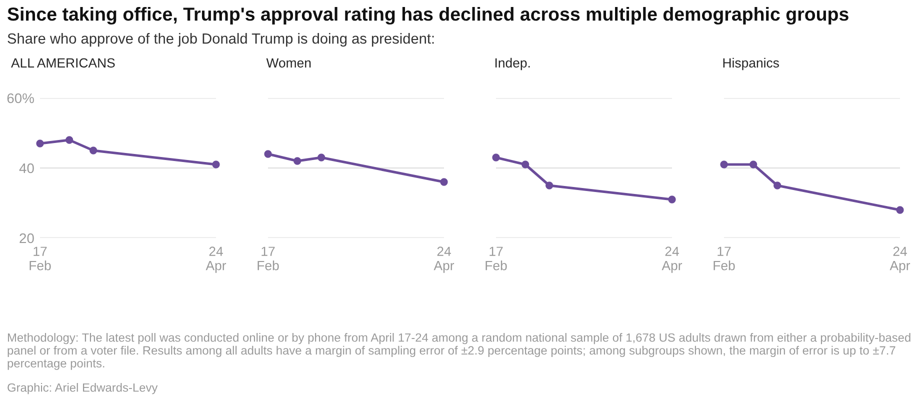  Describe the element at coordinates (288, 63) in the screenshot. I see `chart-title: Women` at that location.